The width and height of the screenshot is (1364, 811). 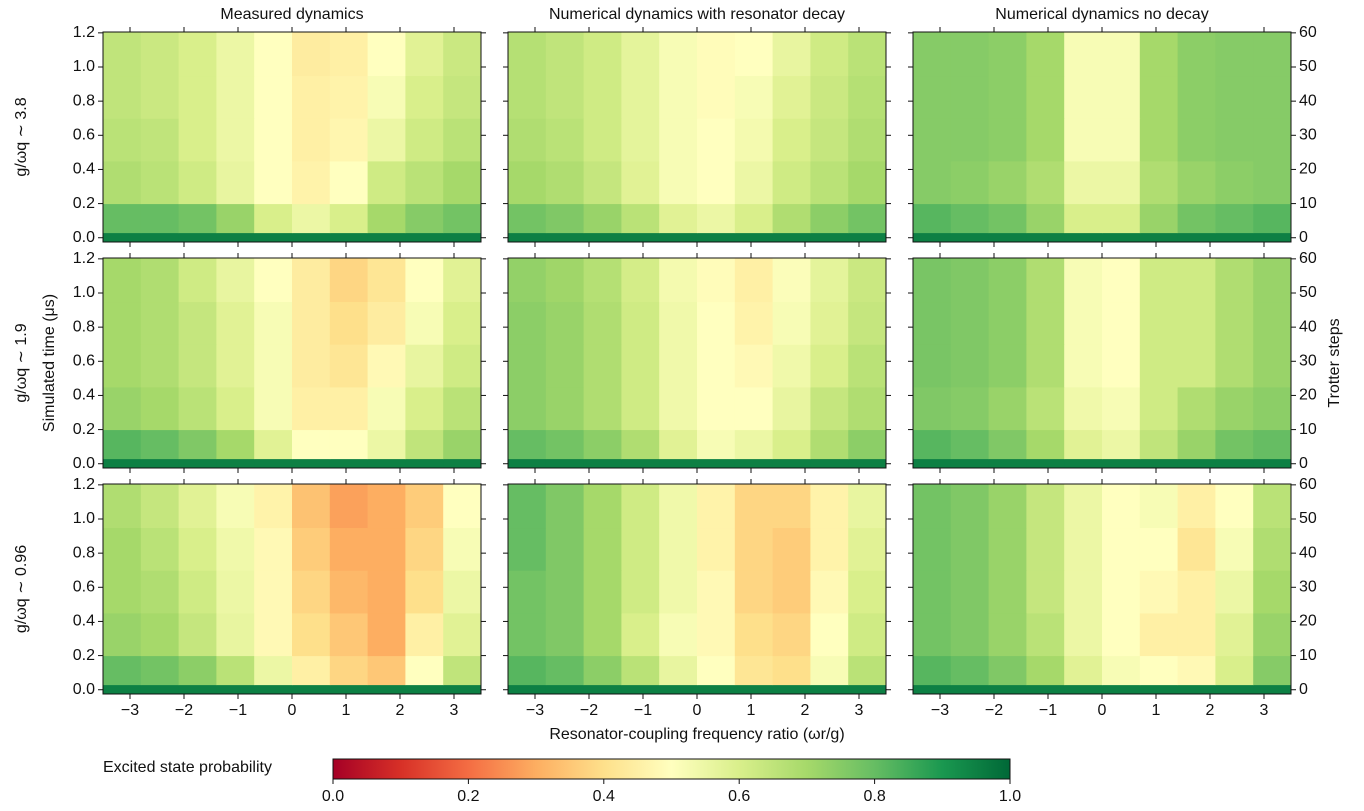 What do you see at coordinates (84, 292) in the screenshot?
I see `y-tick-label: 1.0` at bounding box center [84, 292].